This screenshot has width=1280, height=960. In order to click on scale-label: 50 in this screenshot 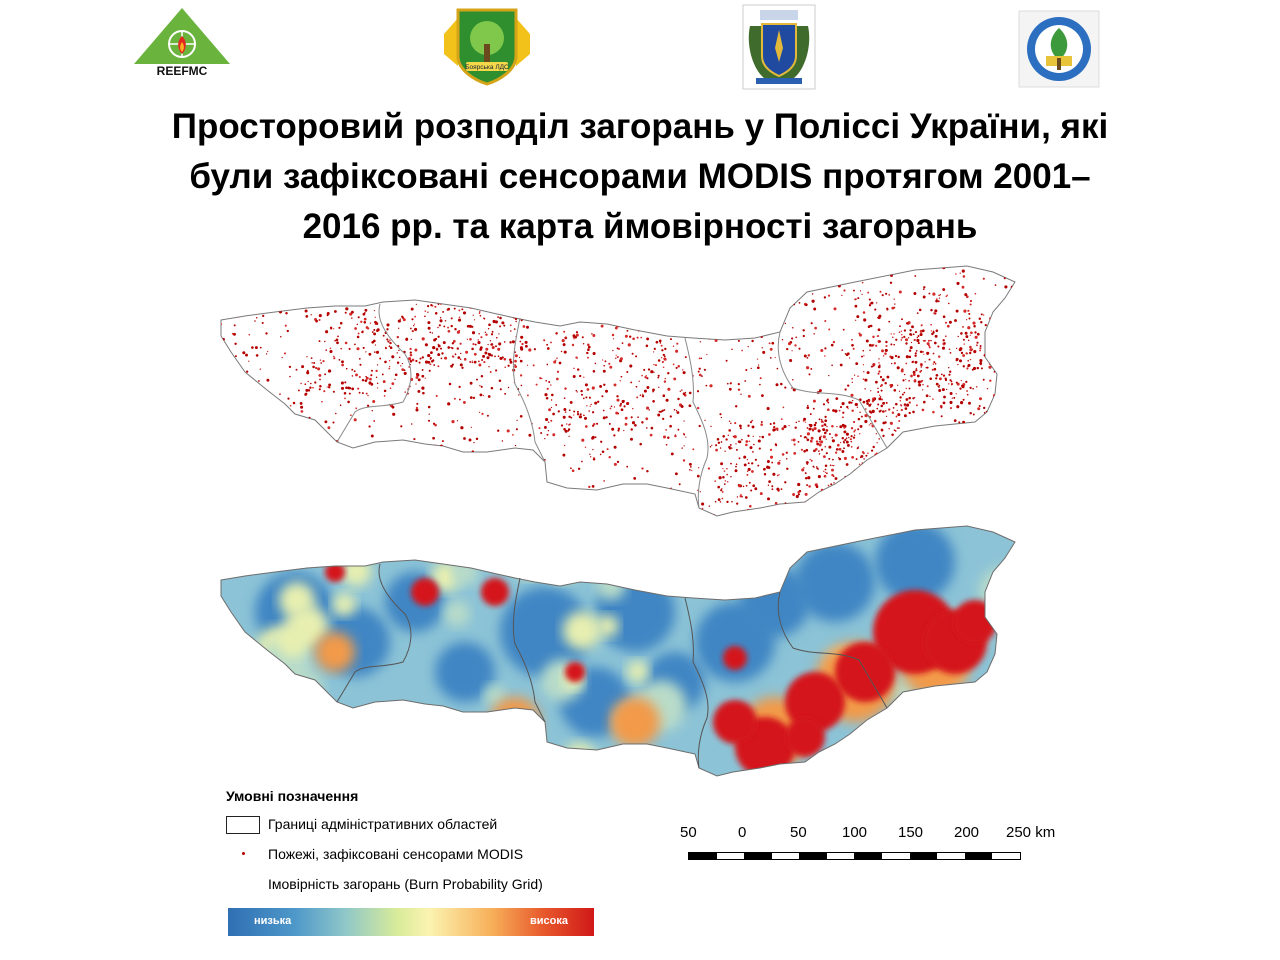, I will do `click(798, 832)`.